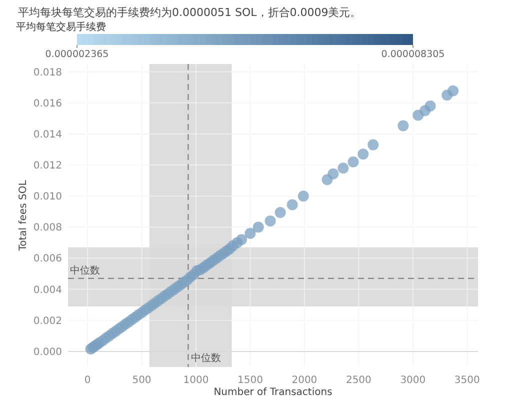 This screenshot has width=520, height=400. I want to click on y-tick-label: 0.014, so click(47, 134).